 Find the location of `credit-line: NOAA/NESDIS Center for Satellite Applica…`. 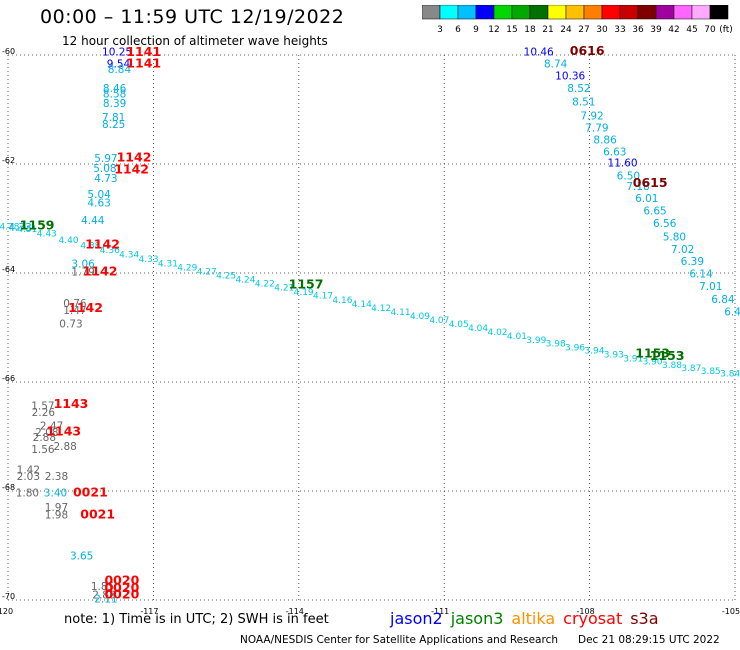

credit-line: NOAA/NESDIS Center for Satellite Applica… is located at coordinates (399, 640).